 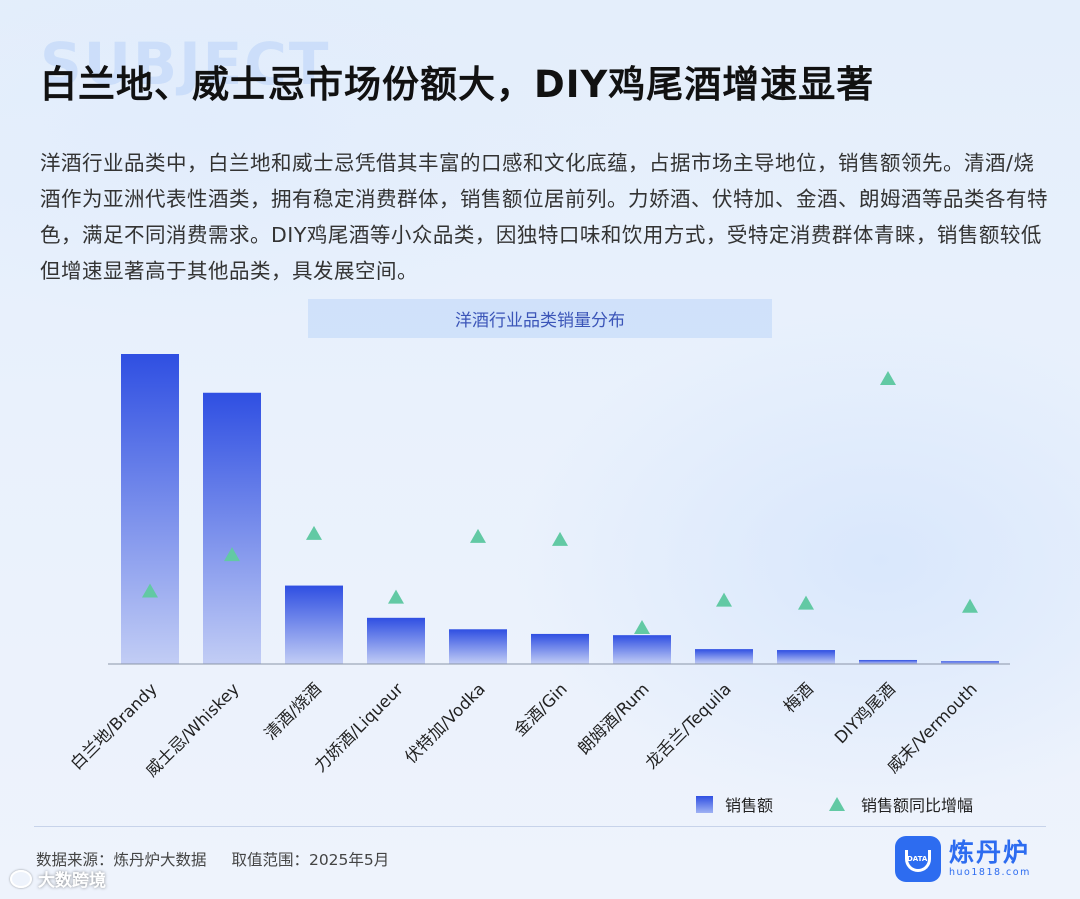 I want to click on data-range-text: 取值范围：2025年5月, so click(x=310, y=860).